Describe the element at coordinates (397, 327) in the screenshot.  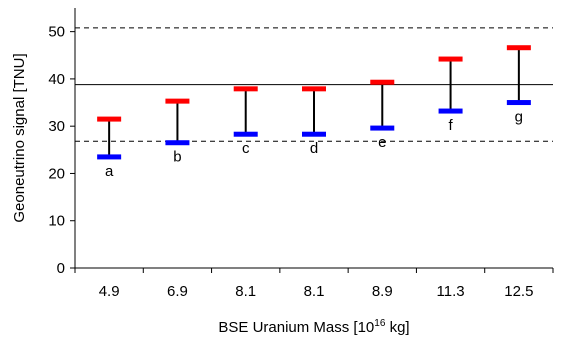
I see `x-axis-title-post: kg]` at that location.